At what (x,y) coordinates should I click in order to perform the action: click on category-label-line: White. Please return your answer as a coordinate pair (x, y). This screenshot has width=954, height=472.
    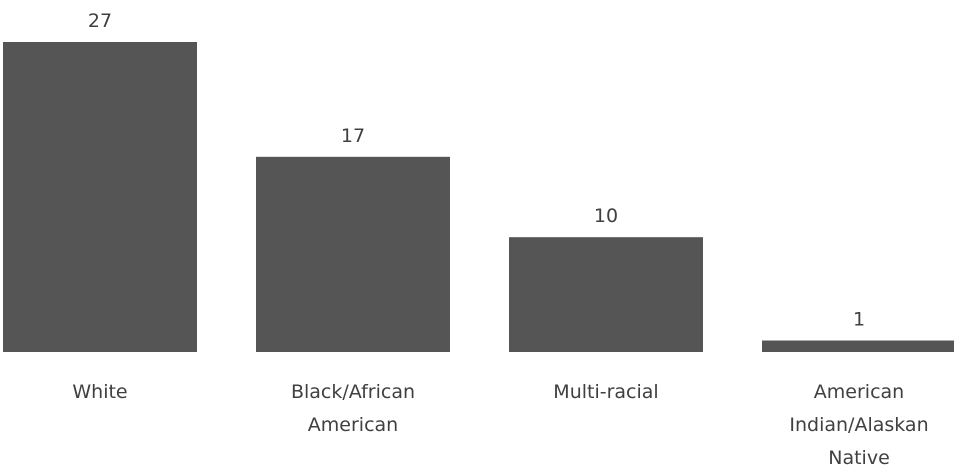
    Looking at the image, I should click on (99, 392).